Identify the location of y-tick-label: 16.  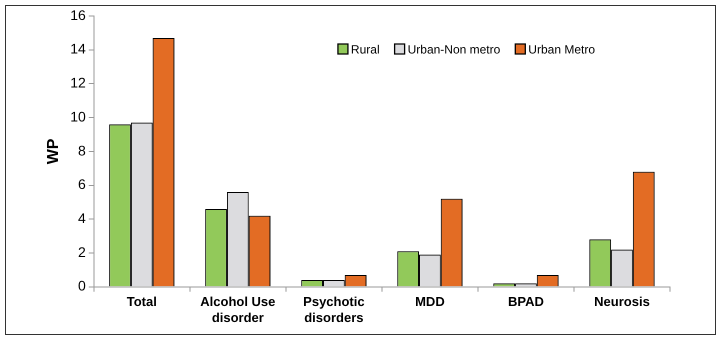
(78, 14).